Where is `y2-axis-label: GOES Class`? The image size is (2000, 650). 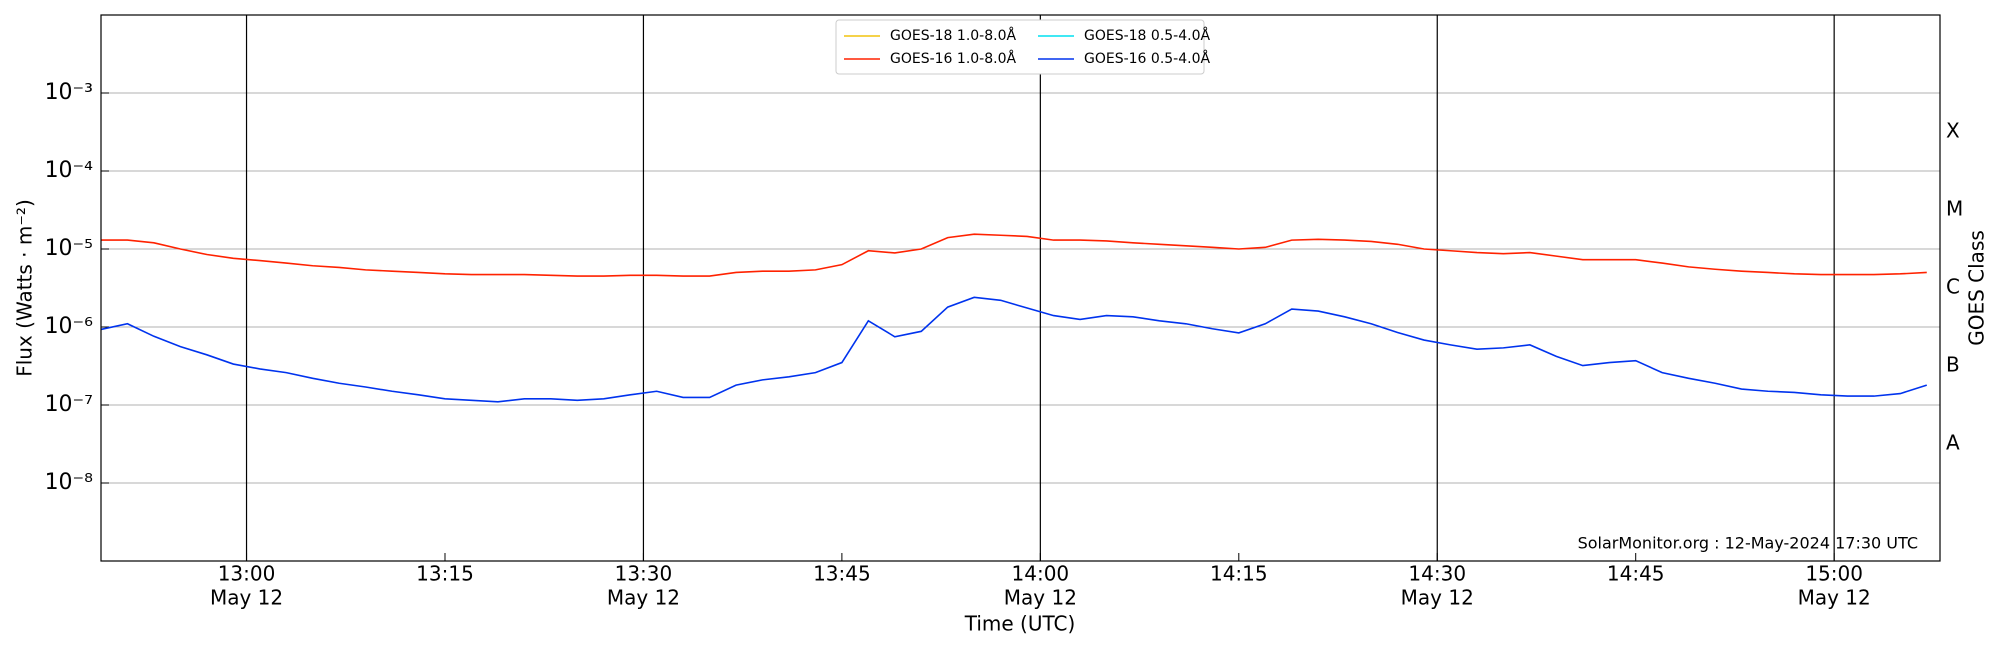 y2-axis-label: GOES Class is located at coordinates (1977, 288).